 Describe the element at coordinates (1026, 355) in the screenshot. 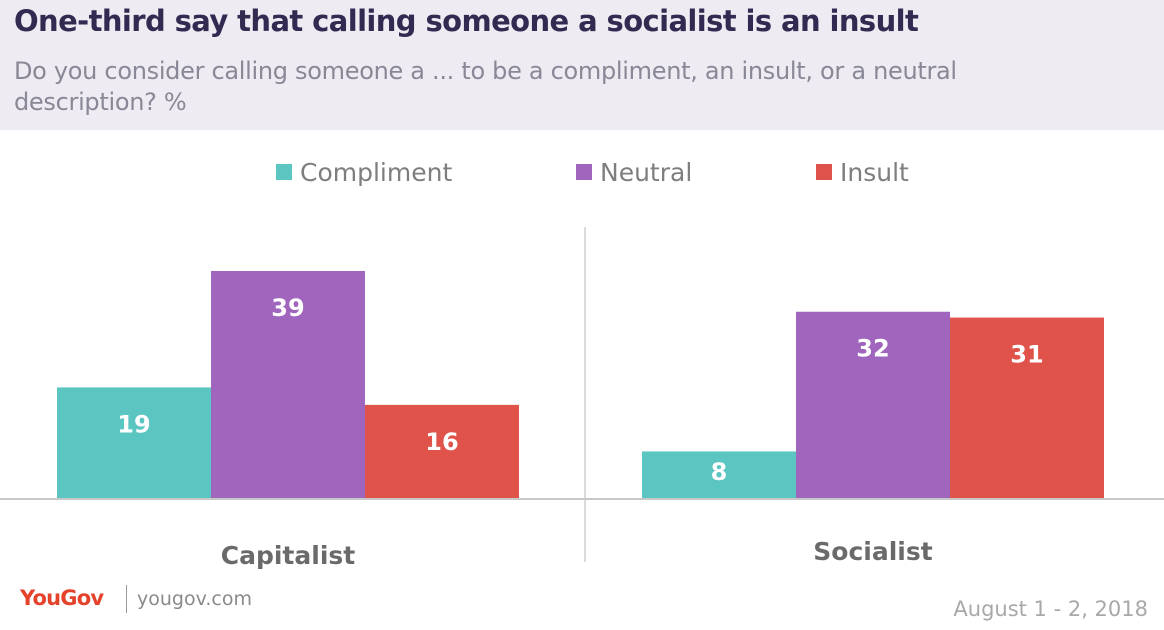

I see `bar-label-socialist-insult: 31` at that location.